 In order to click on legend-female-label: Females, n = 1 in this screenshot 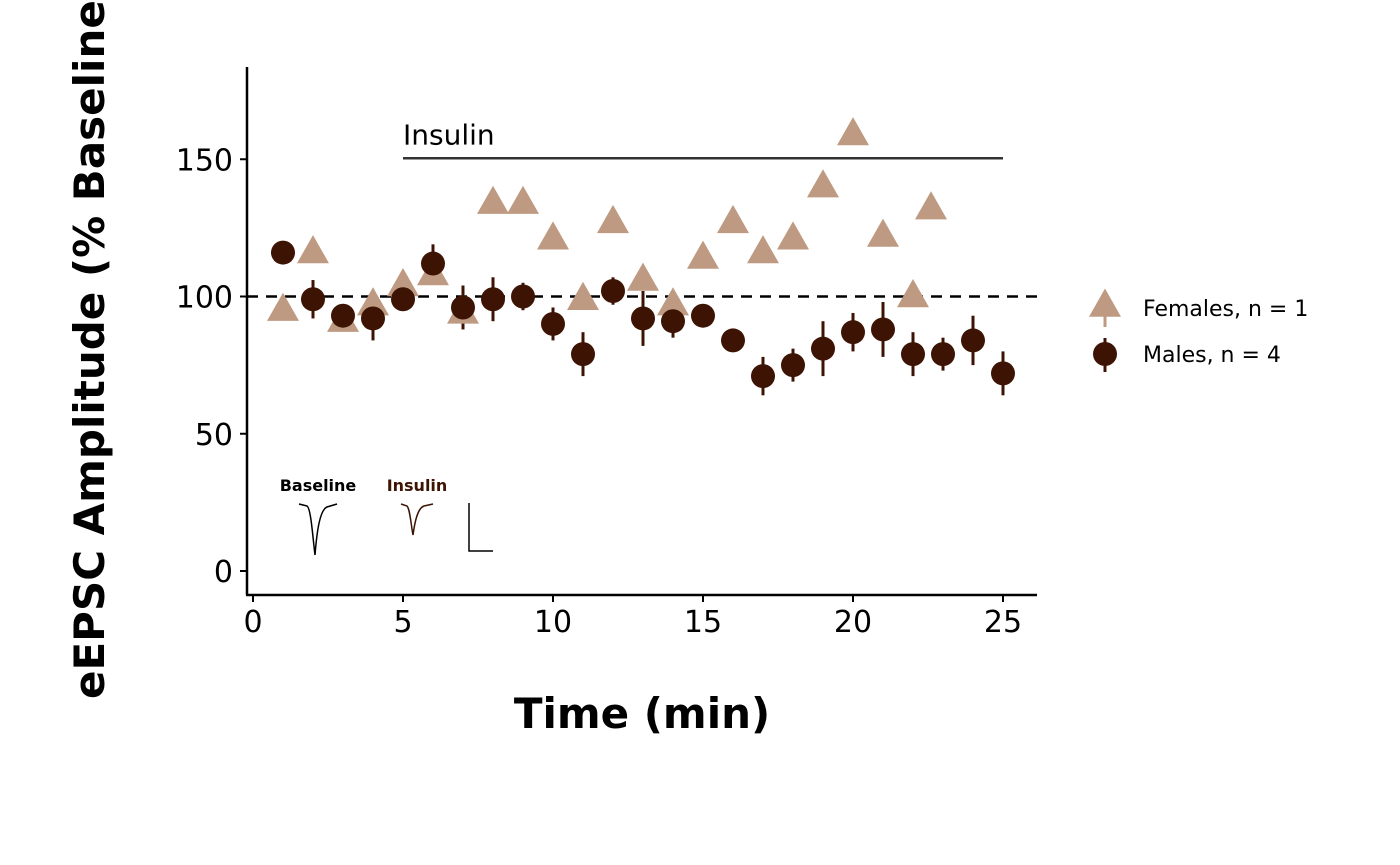, I will do `click(1225, 309)`.